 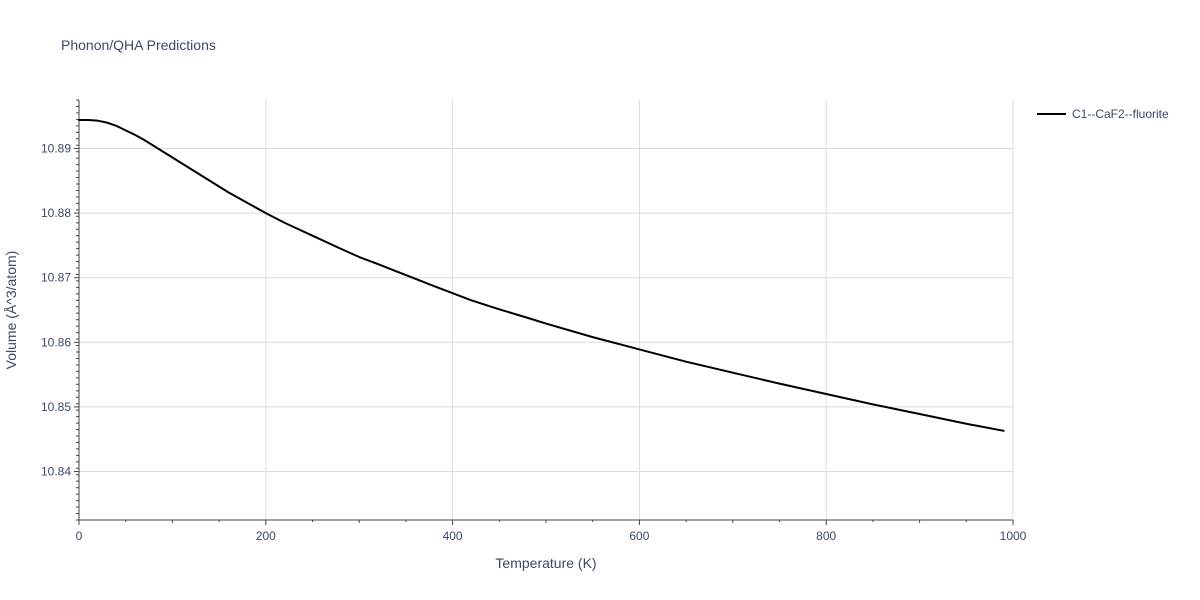 What do you see at coordinates (453, 536) in the screenshot?
I see `x-tick-label: 400` at bounding box center [453, 536].